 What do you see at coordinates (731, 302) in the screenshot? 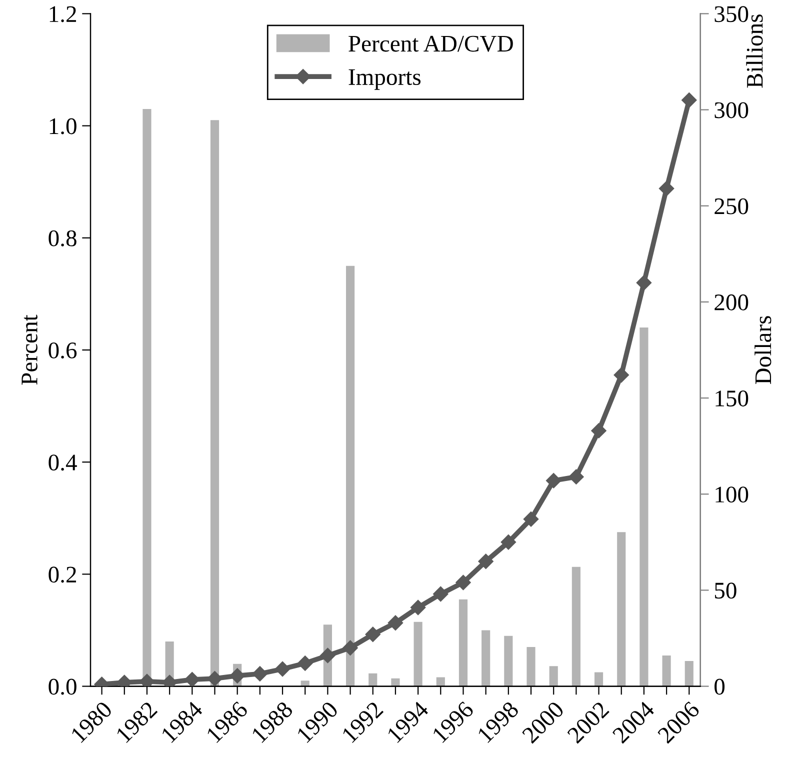
I see `y2-tick-label: 200` at bounding box center [731, 302].